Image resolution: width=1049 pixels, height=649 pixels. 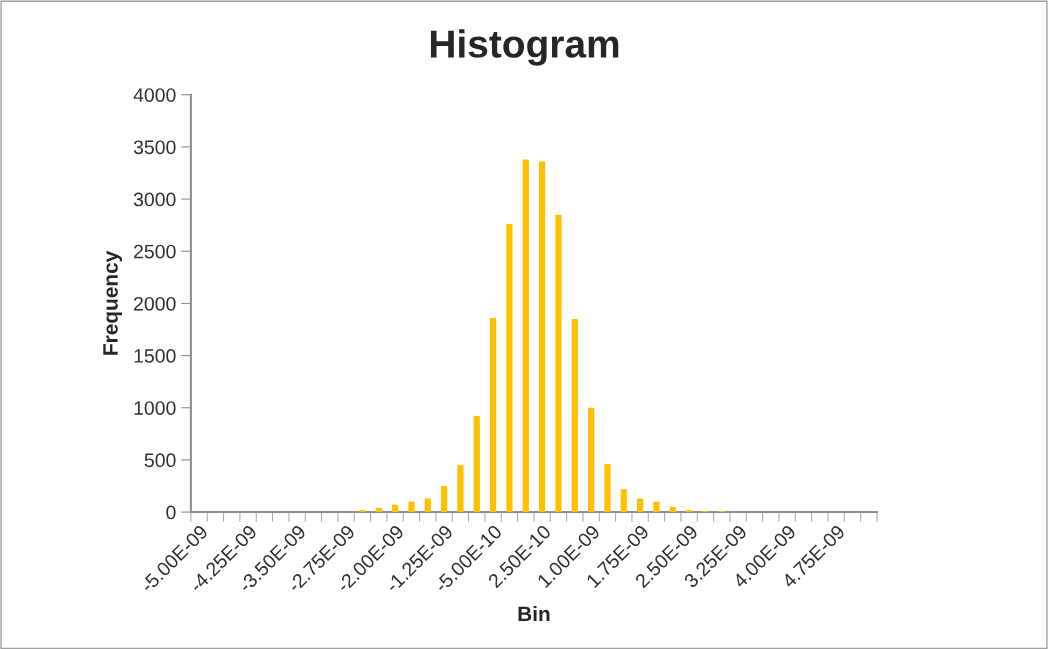 What do you see at coordinates (171, 512) in the screenshot?
I see `y-tick-label: 0` at bounding box center [171, 512].